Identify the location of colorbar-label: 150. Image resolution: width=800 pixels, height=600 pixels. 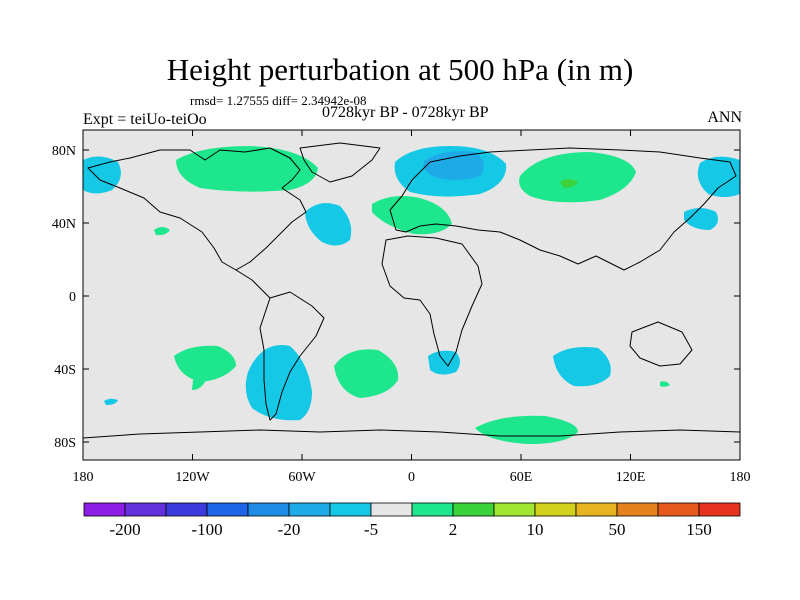
(699, 529).